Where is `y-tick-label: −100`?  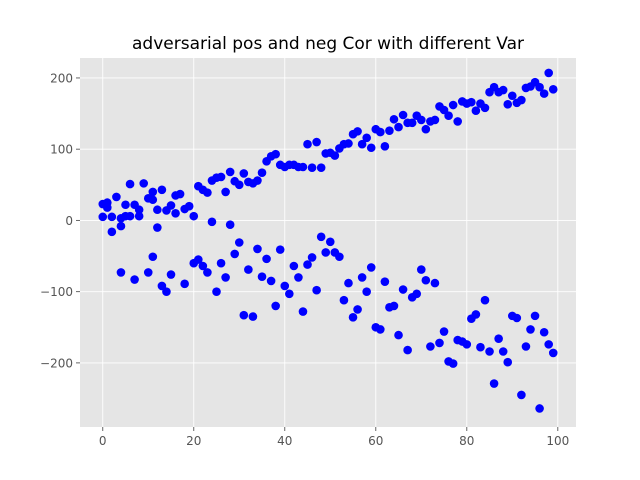 y-tick-label: −100 is located at coordinates (56, 292).